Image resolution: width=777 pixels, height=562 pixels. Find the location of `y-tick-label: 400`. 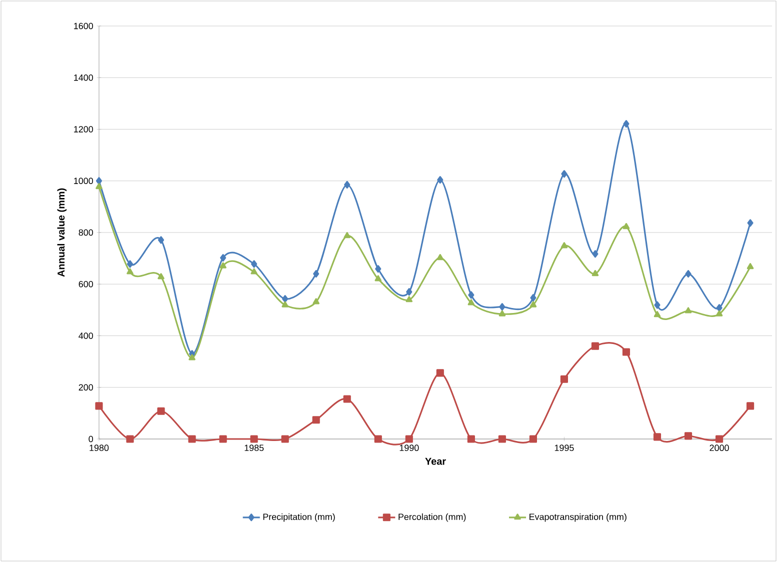

y-tick-label: 400 is located at coordinates (86, 335).